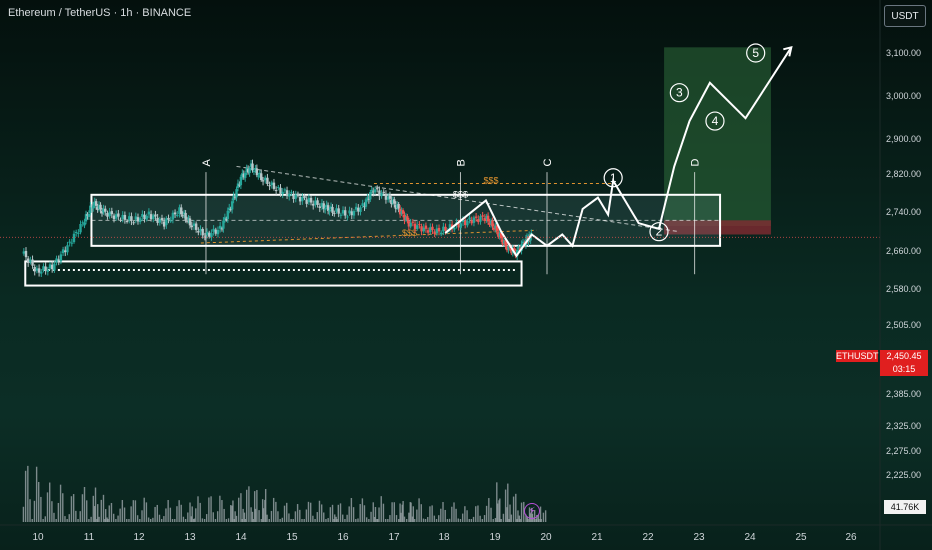  What do you see at coordinates (394, 537) in the screenshot?
I see `time-tick: 17` at bounding box center [394, 537].